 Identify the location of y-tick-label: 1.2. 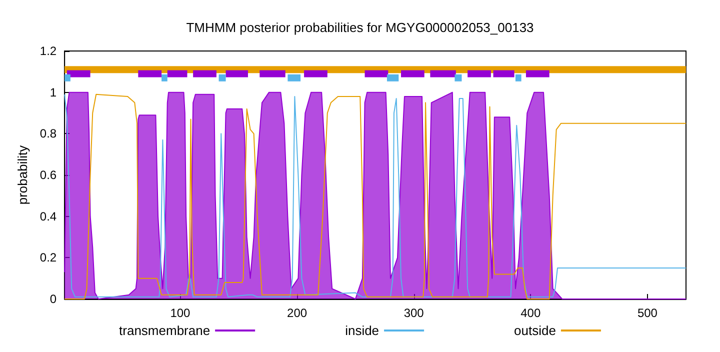
(48, 51).